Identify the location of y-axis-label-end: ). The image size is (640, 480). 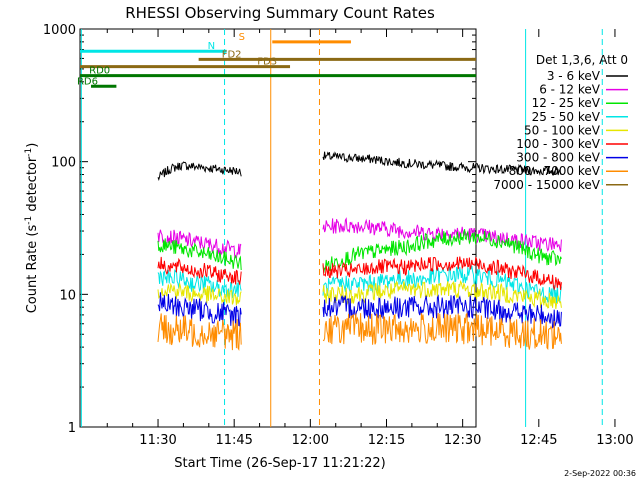
(32, 145).